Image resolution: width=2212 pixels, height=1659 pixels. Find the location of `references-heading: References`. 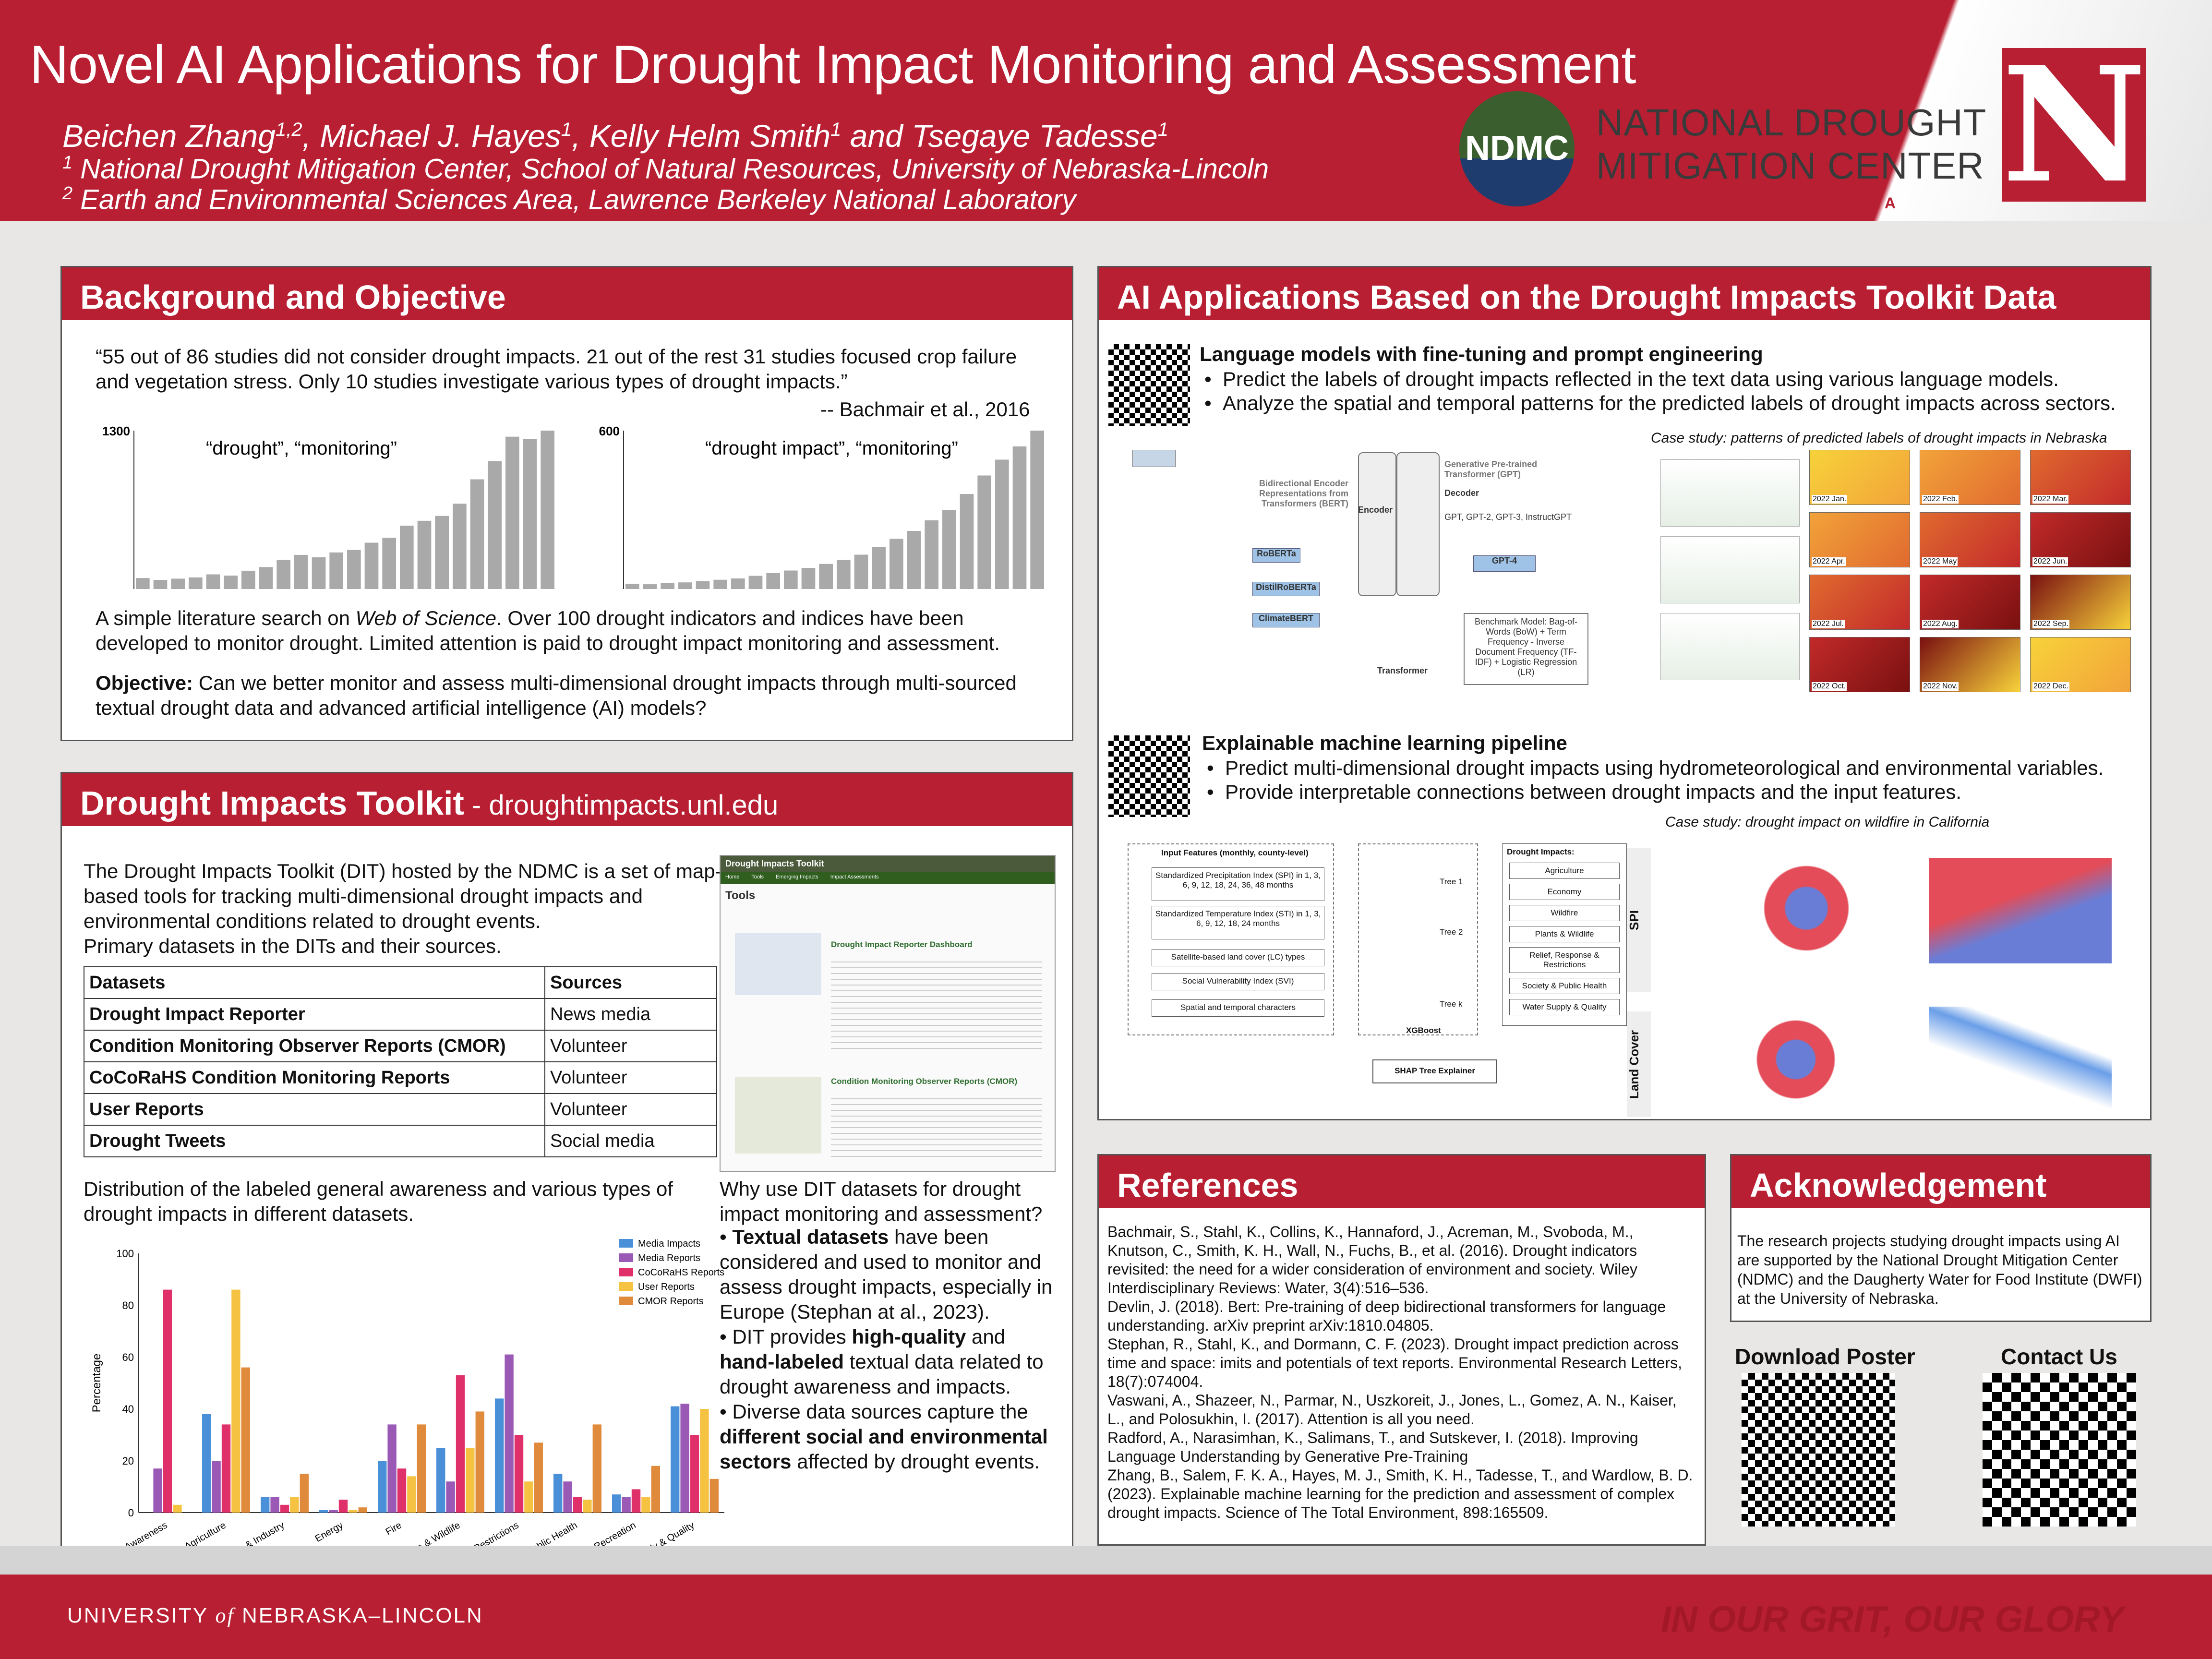

references-heading: References is located at coordinates (1402, 1181).